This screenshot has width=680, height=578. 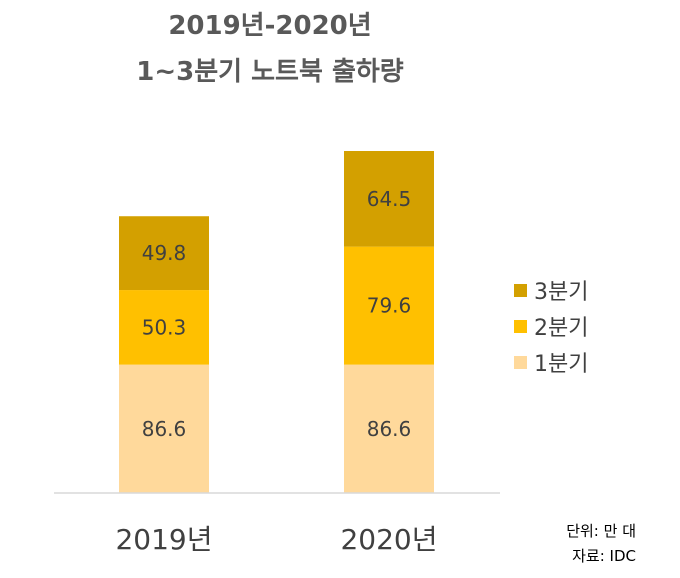 I want to click on category-label-2: 2020년, so click(x=388, y=539).